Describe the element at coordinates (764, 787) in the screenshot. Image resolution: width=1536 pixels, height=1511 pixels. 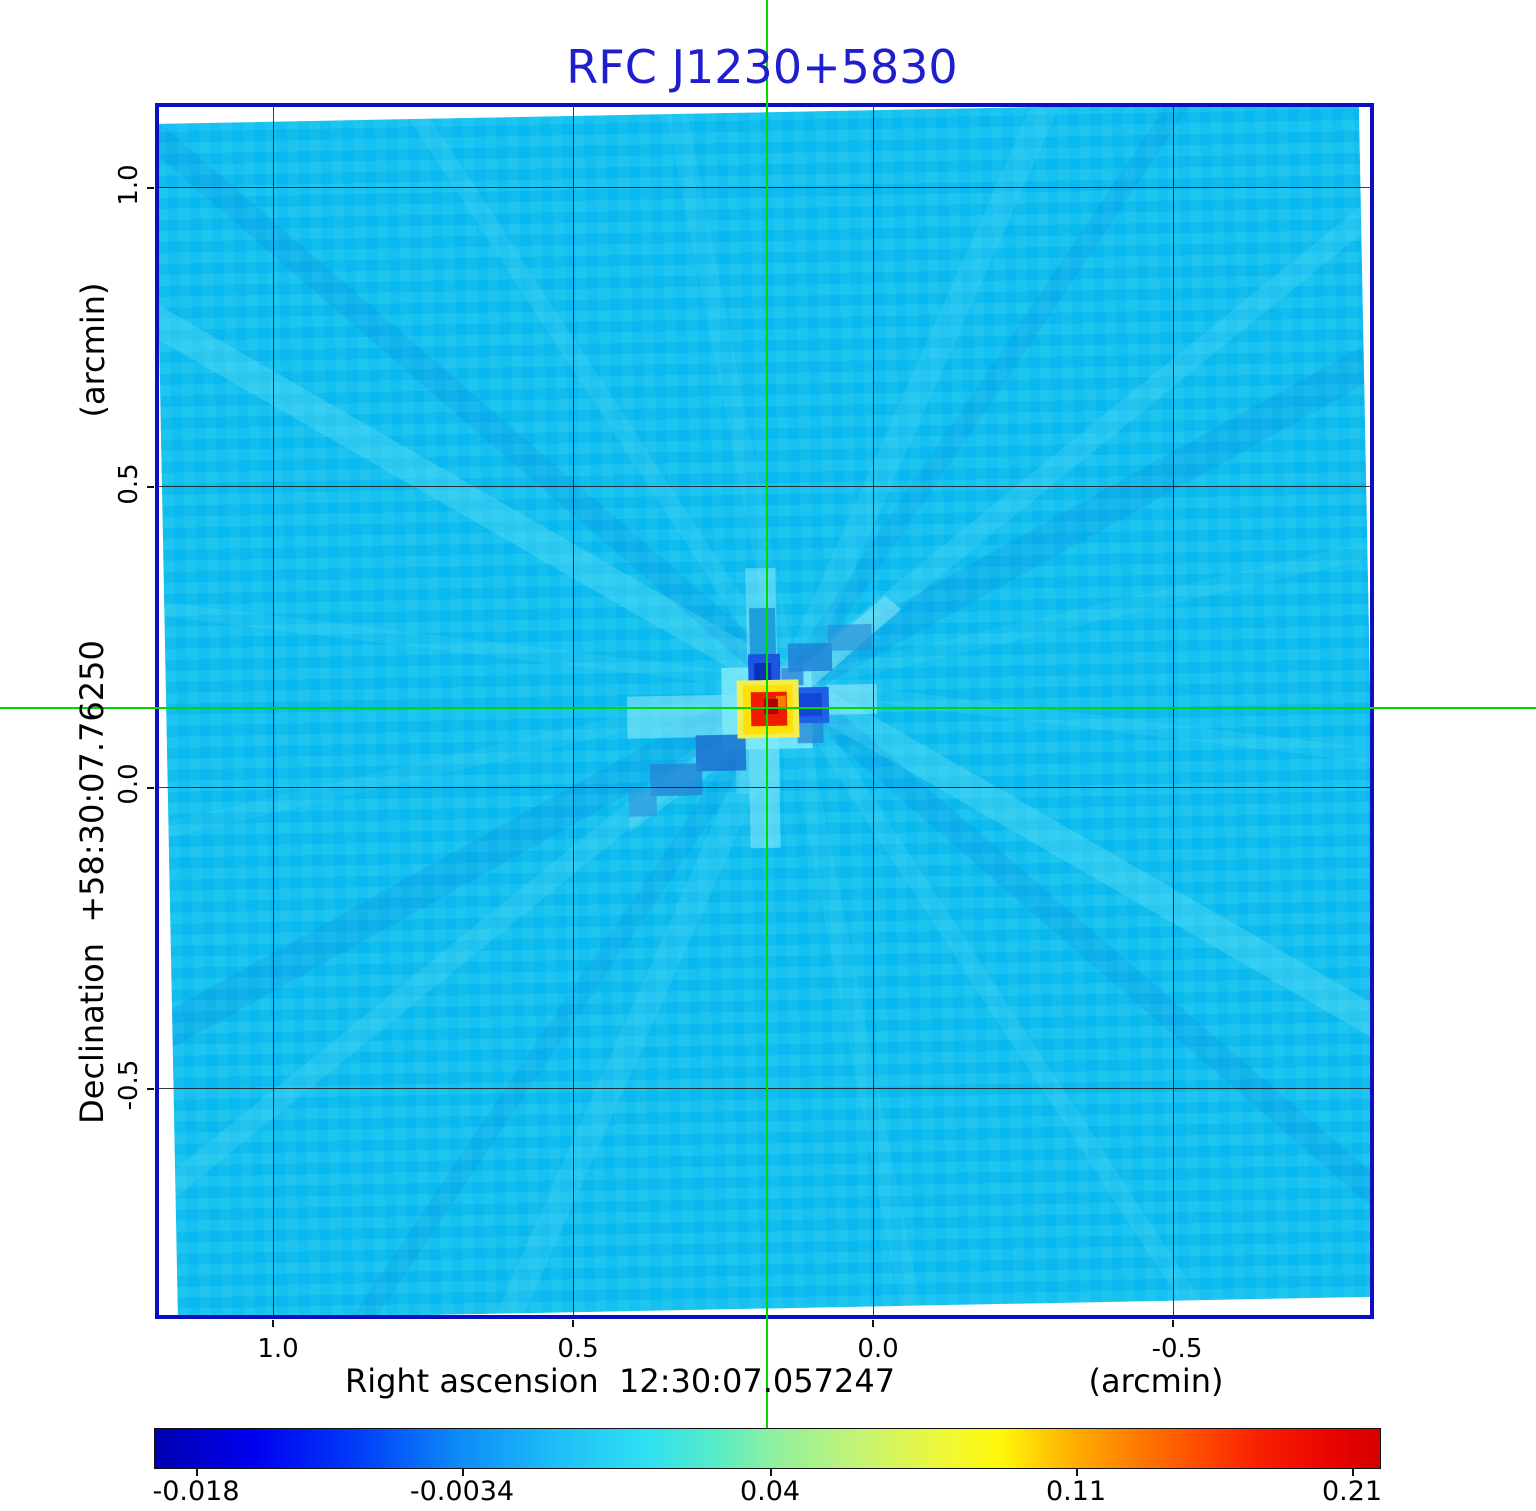
I see `grid-line-dec-0.0` at that location.